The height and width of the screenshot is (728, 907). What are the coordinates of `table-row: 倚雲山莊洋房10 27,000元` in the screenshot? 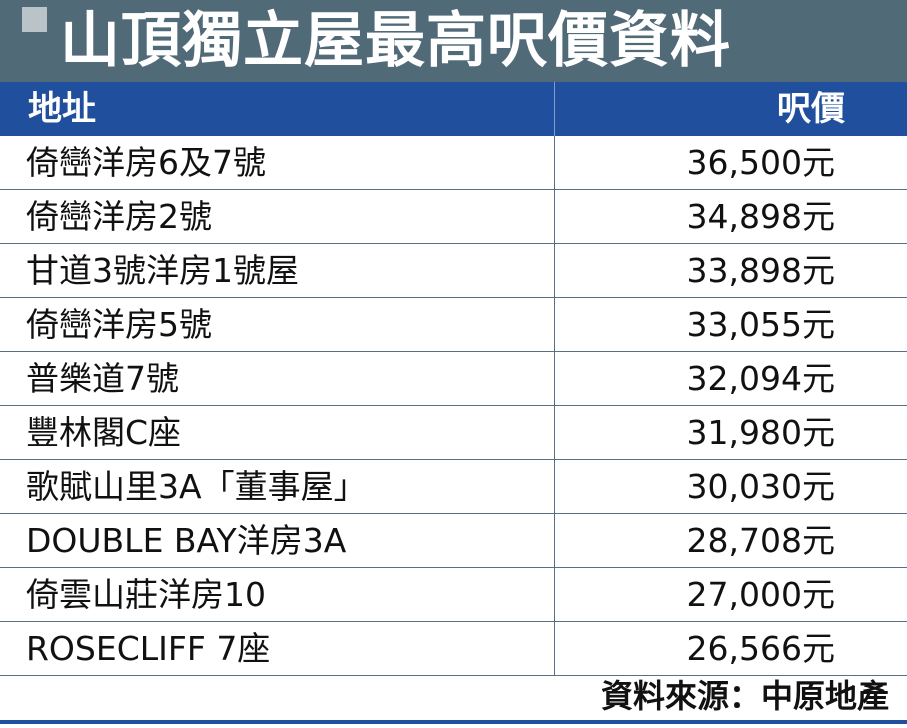 It's located at (453, 595).